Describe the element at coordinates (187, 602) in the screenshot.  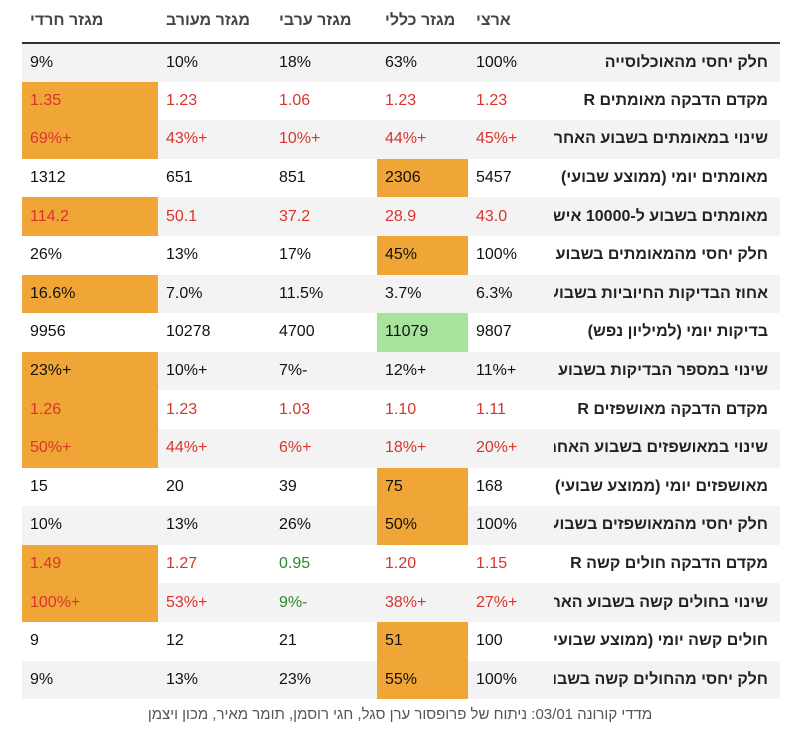
I see `value-cell: +53%` at that location.